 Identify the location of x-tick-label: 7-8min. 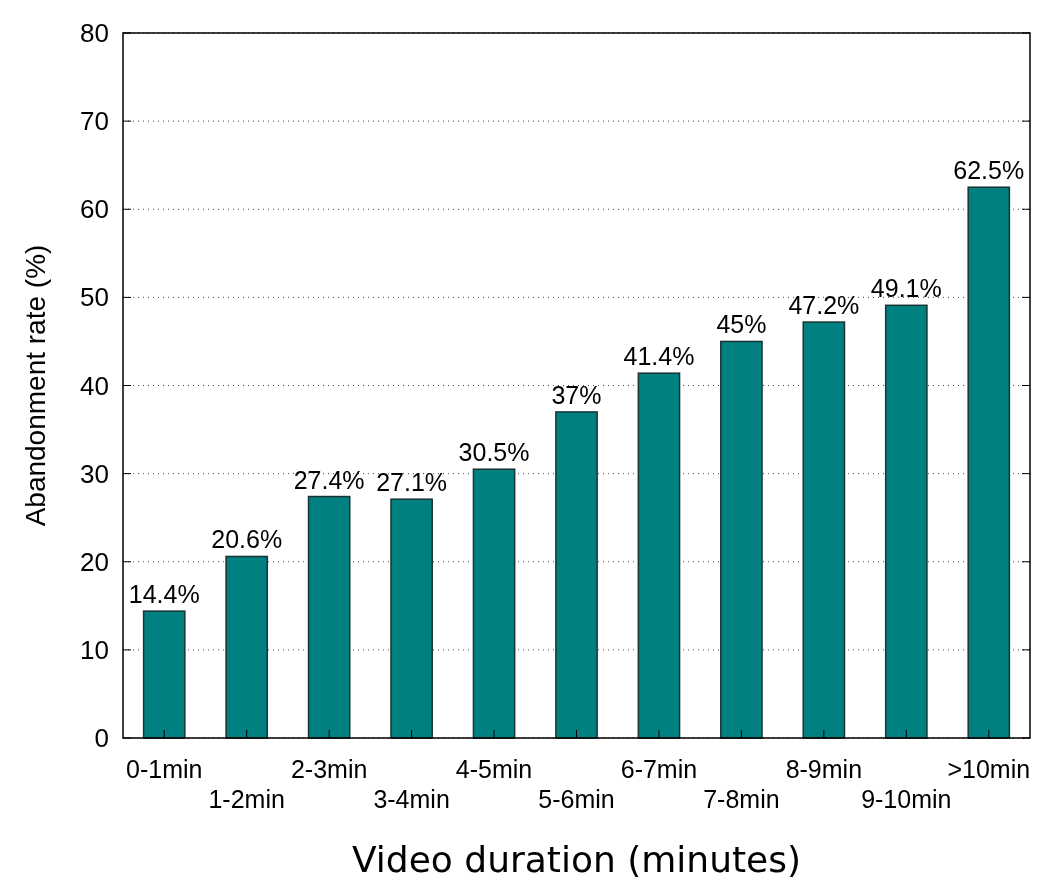
(741, 799).